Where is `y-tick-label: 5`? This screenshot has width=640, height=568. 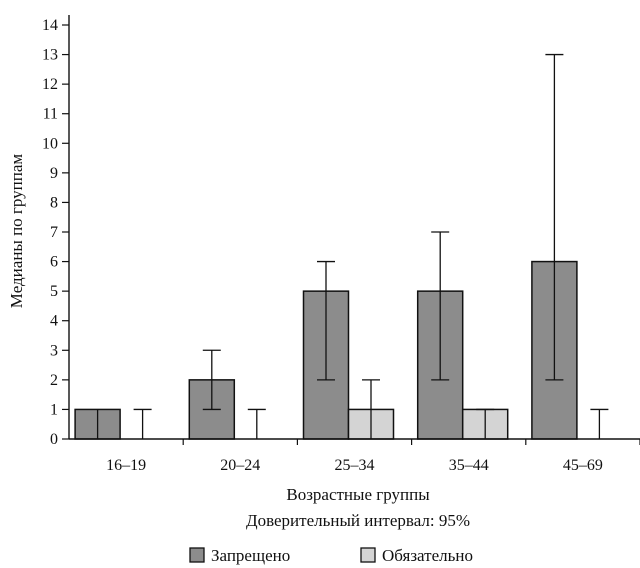
y-tick-label: 5 is located at coordinates (54, 291).